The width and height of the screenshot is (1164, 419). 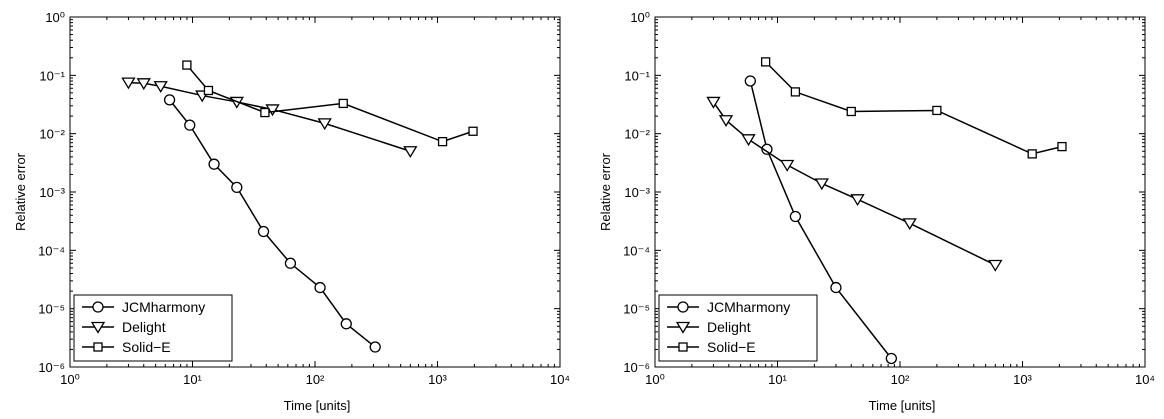 I want to click on chart1-xtick-label: 10³, so click(x=1022, y=379).